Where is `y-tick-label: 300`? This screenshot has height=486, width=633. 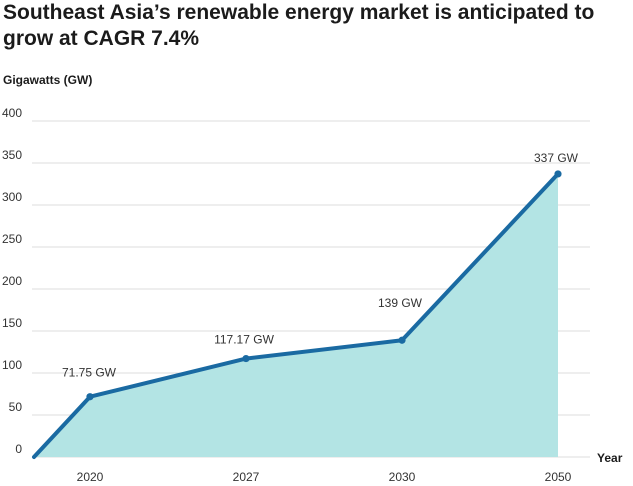 y-tick-label: 300 is located at coordinates (12, 197).